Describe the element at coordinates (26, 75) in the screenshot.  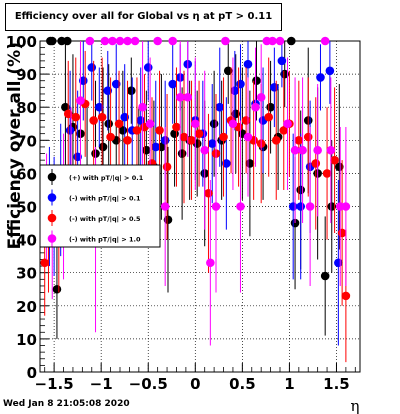
I see `y-tick-label: 90` at that location.